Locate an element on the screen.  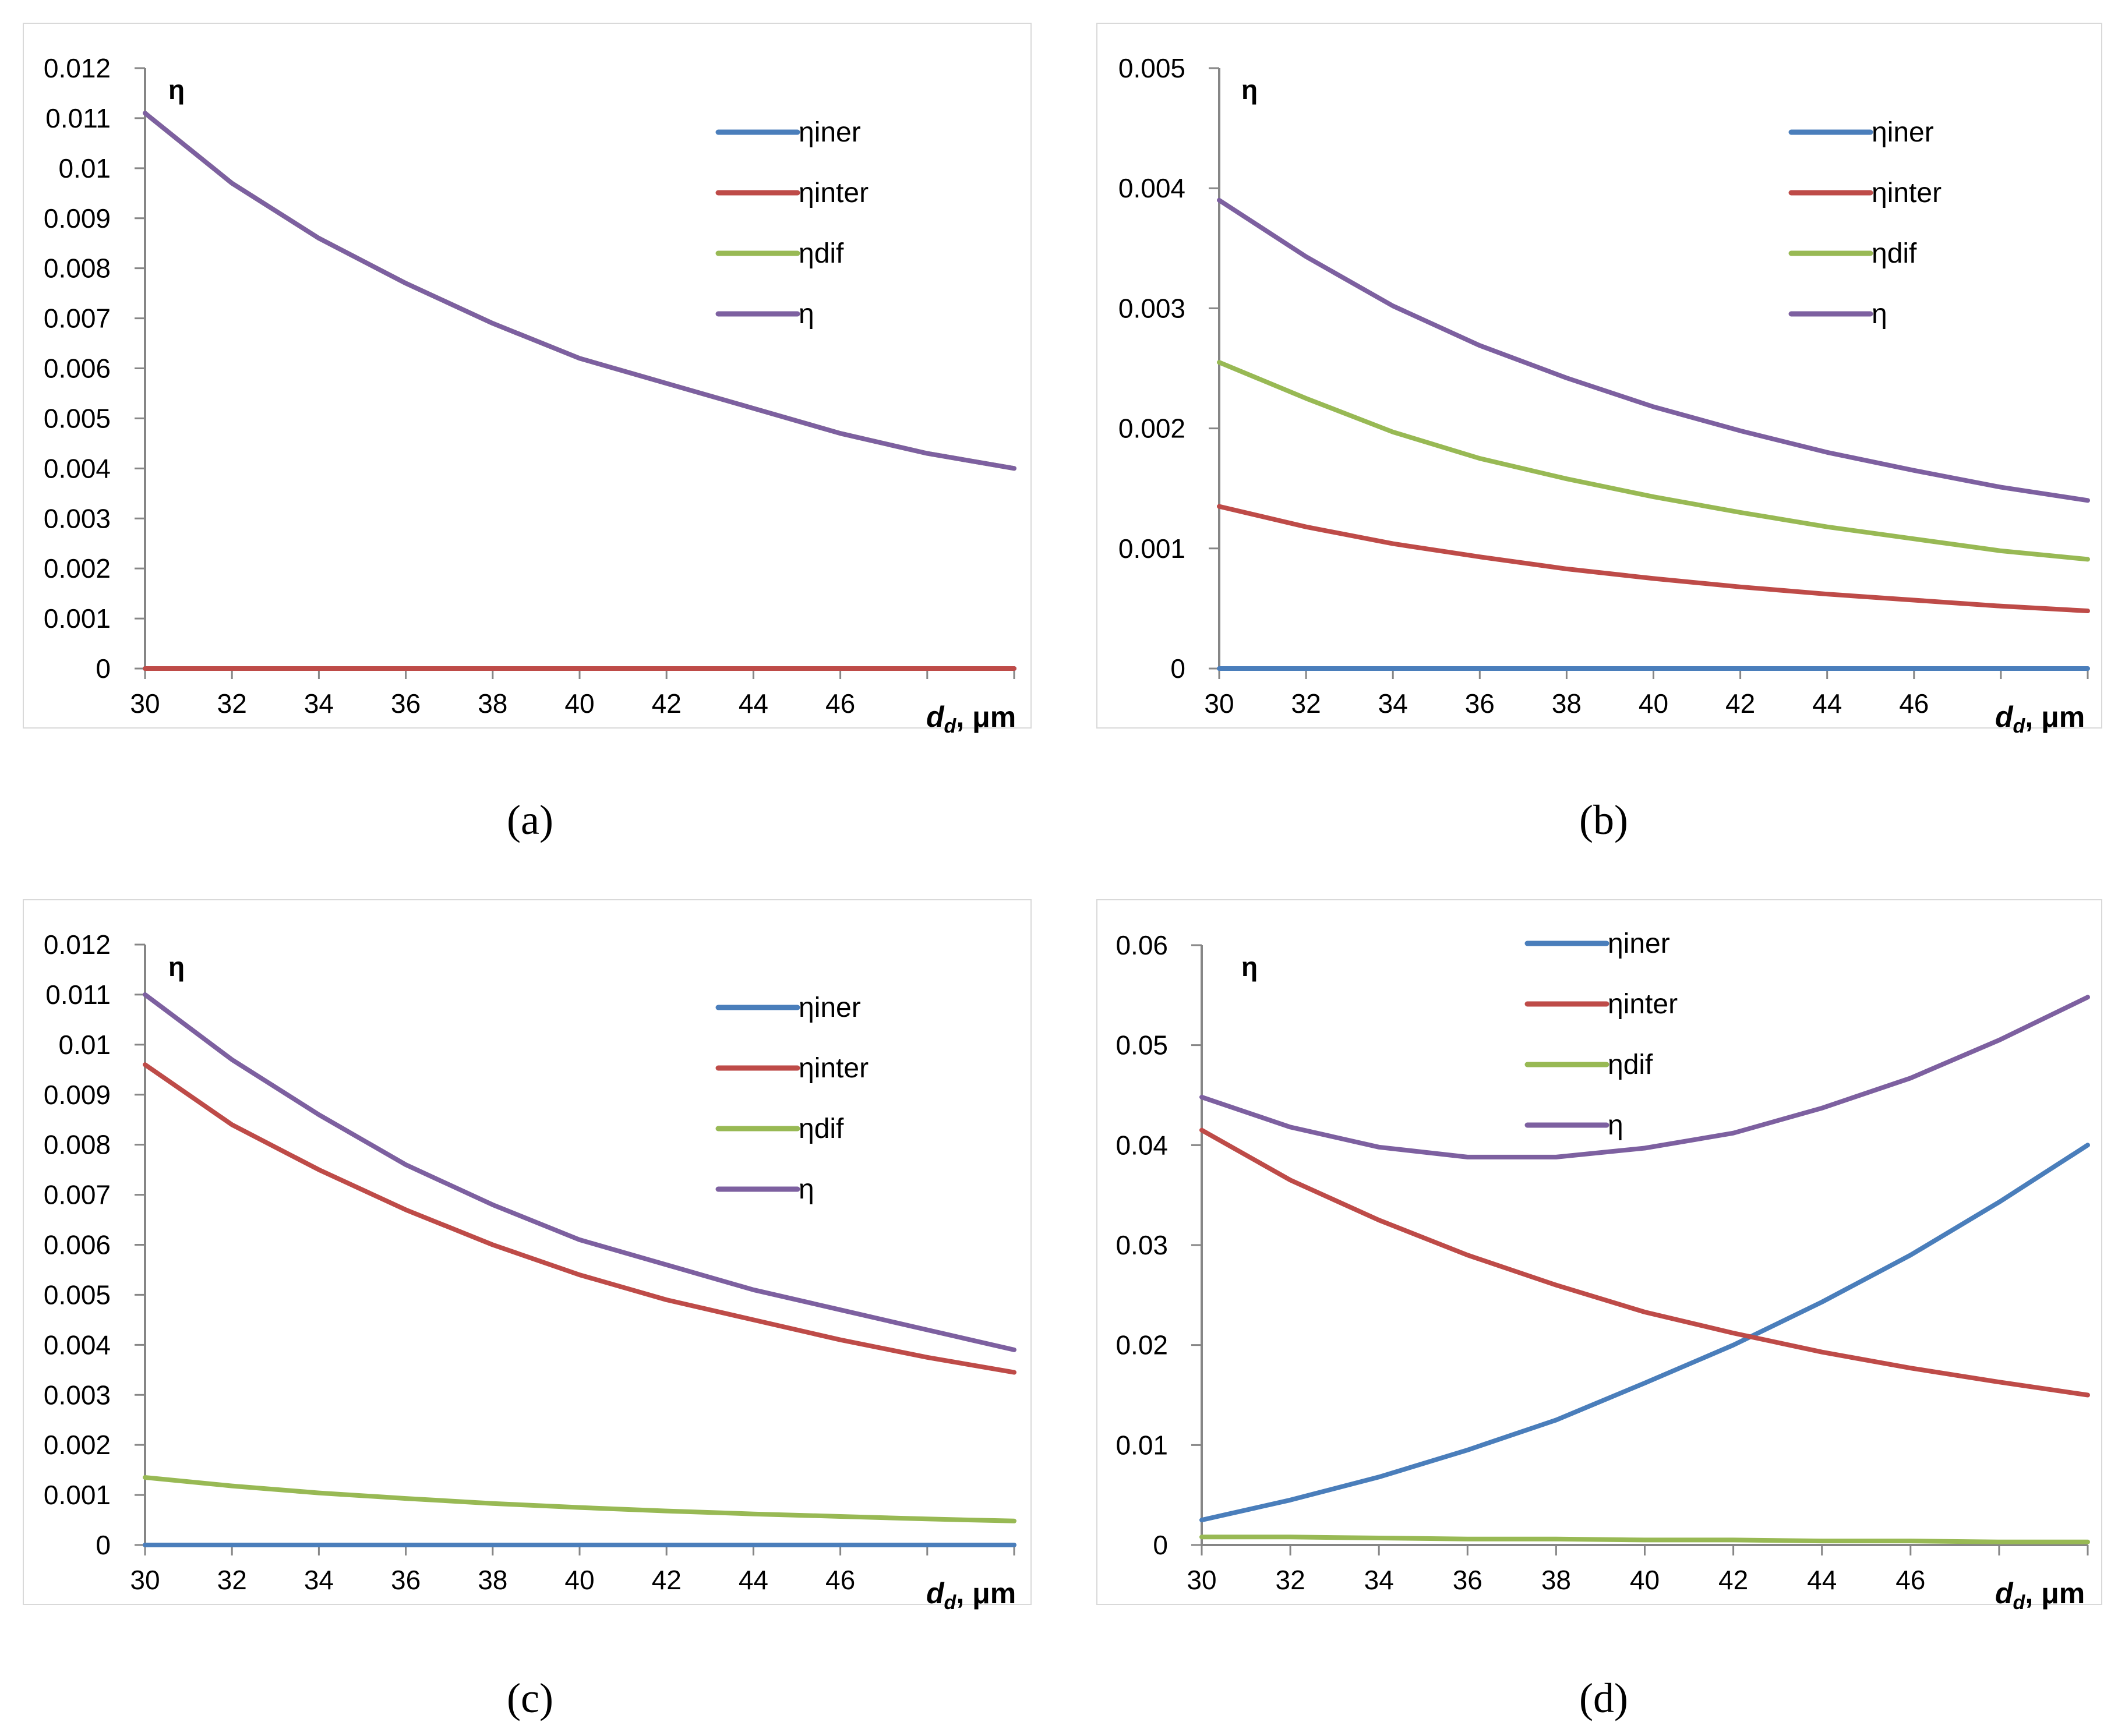
legend-label: ηinter is located at coordinates (1643, 1005).